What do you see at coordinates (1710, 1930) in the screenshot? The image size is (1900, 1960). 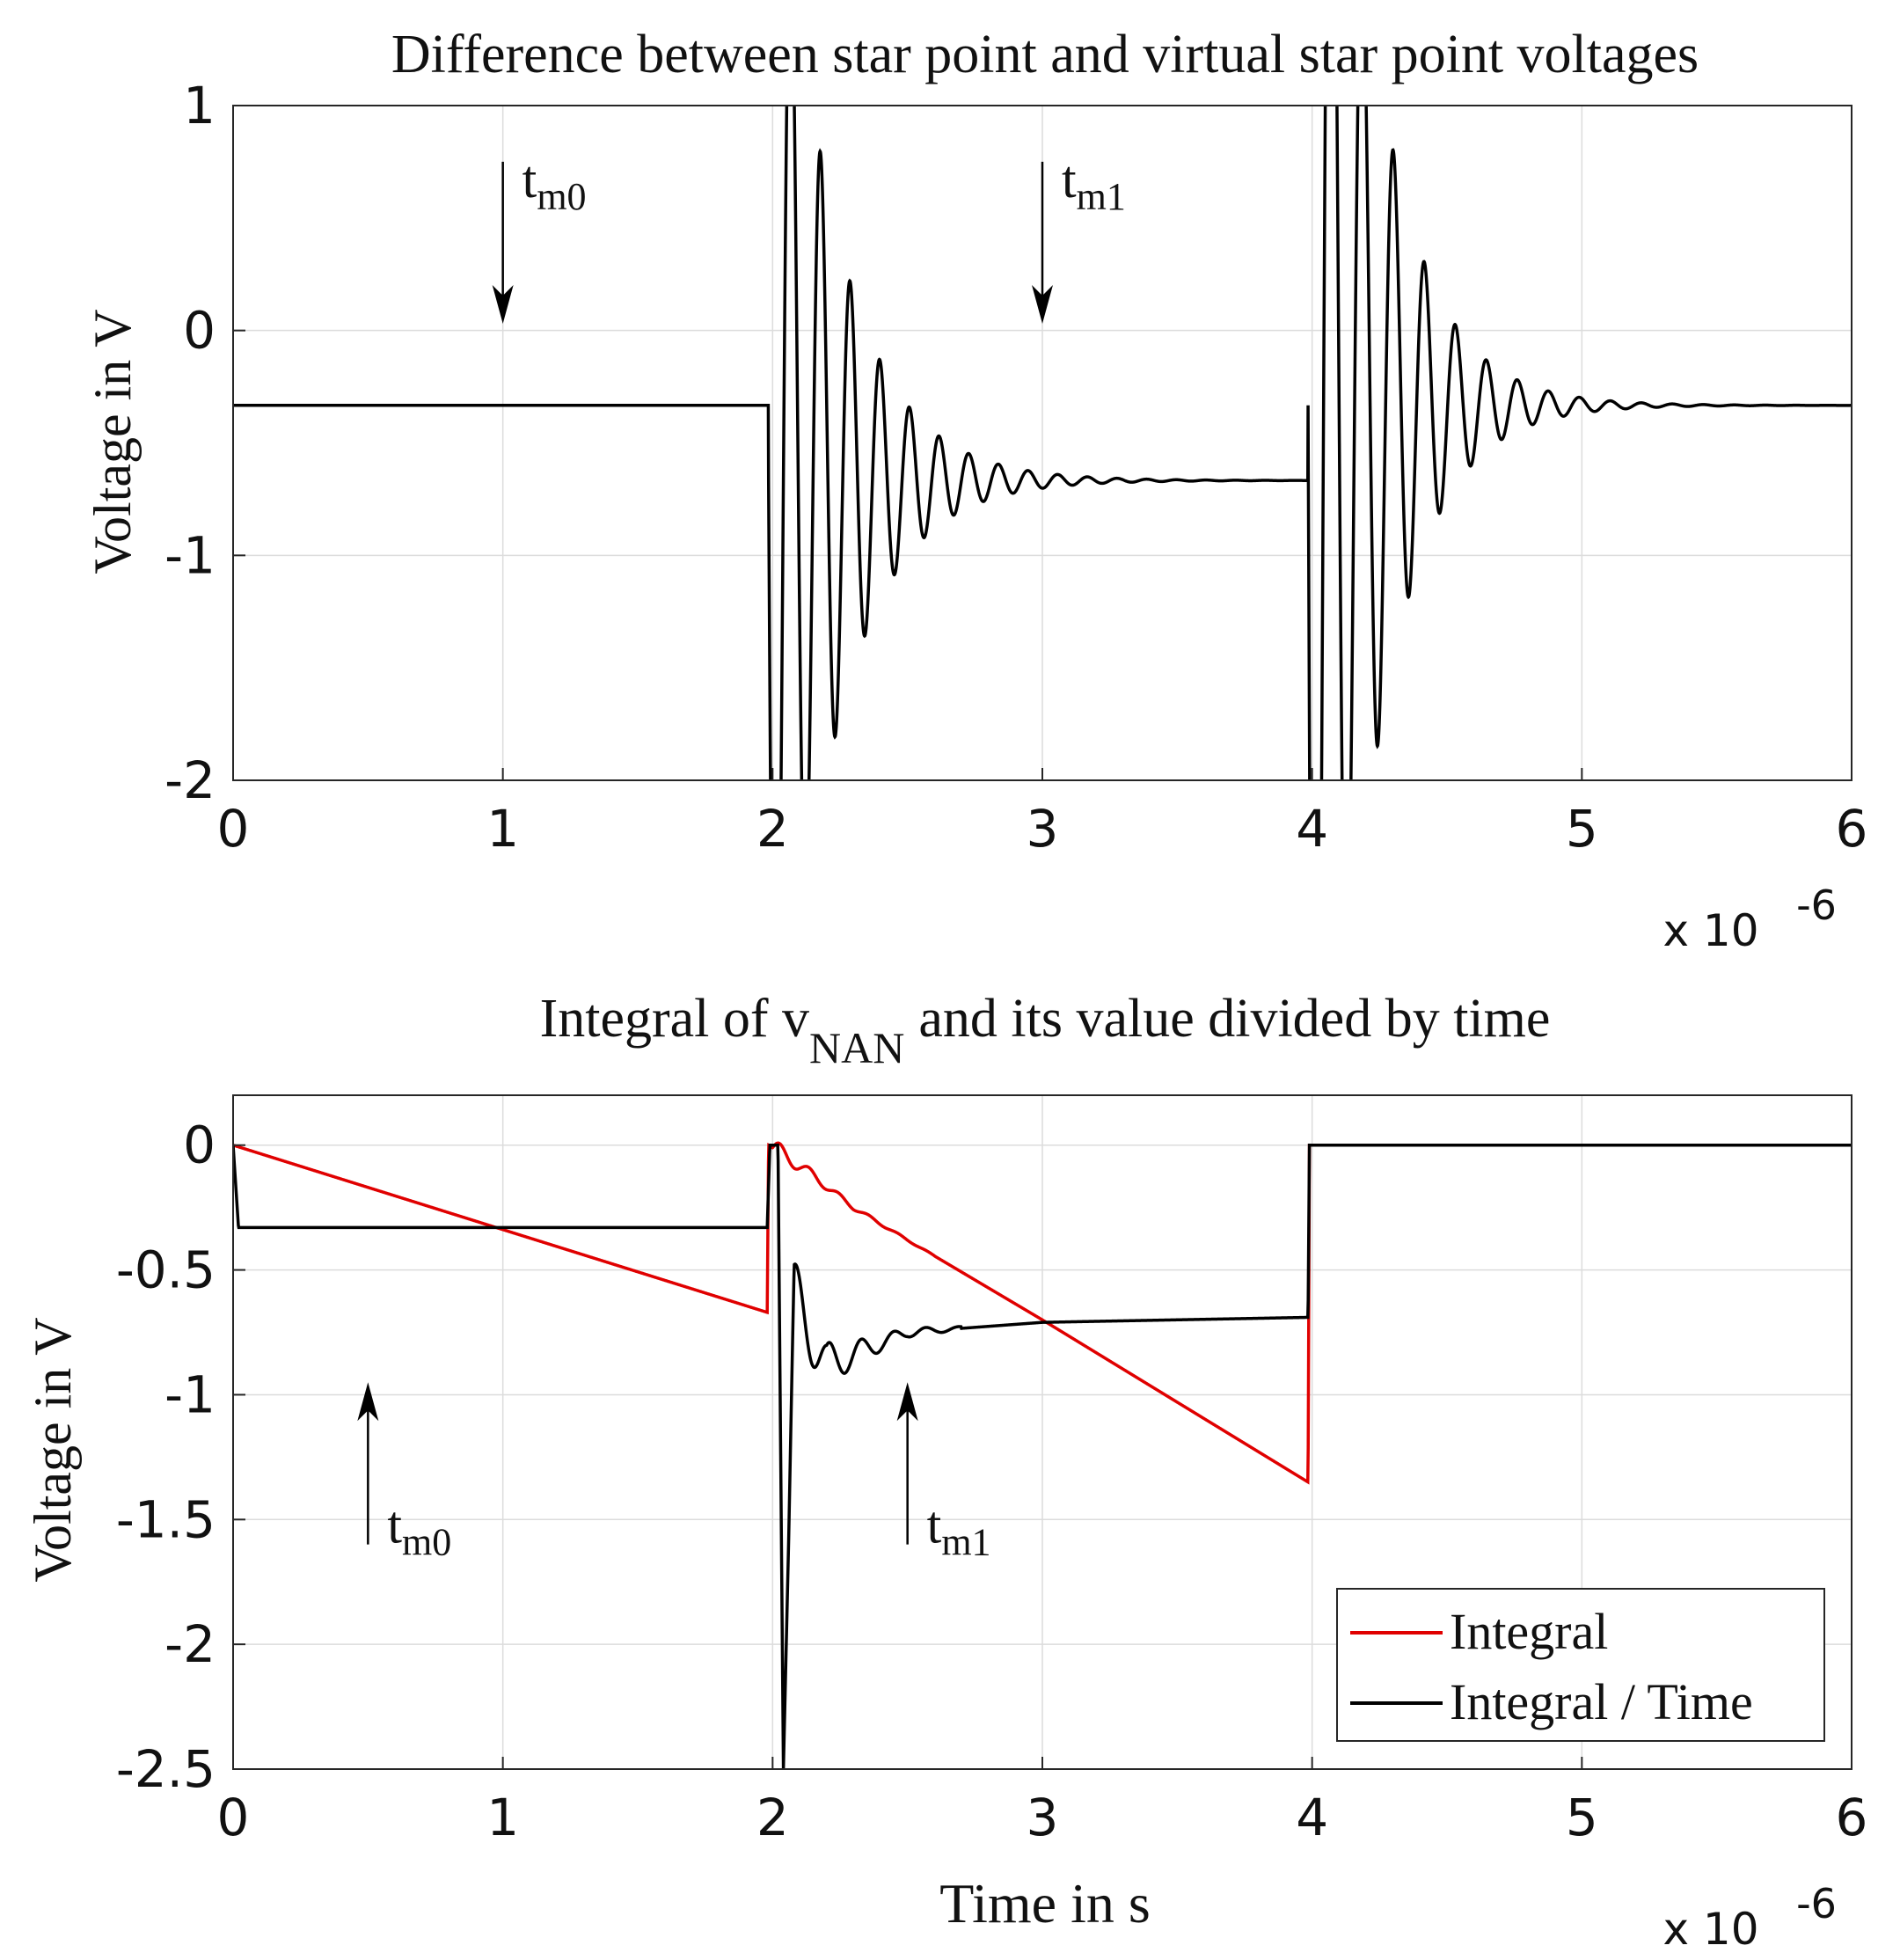 I see `bottom-x-exponent-base: x 10` at bounding box center [1710, 1930].